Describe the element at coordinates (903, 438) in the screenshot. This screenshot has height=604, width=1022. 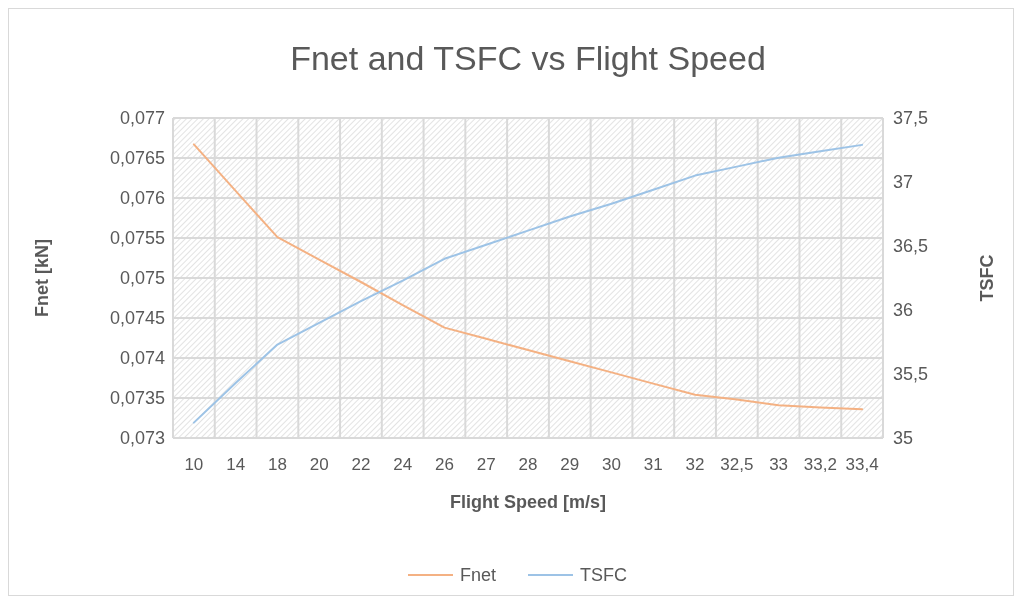
I see `y2-tick-label: 35` at that location.